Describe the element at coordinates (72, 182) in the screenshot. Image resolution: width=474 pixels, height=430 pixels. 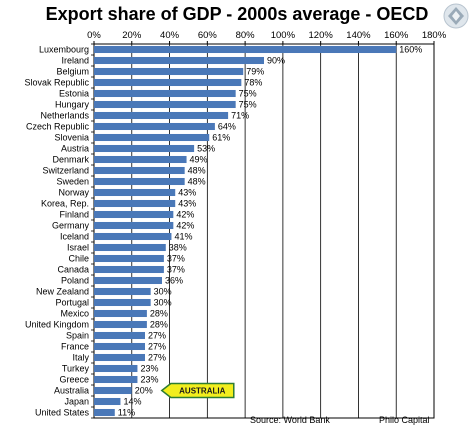
I see `category-label: Sweden` at that location.